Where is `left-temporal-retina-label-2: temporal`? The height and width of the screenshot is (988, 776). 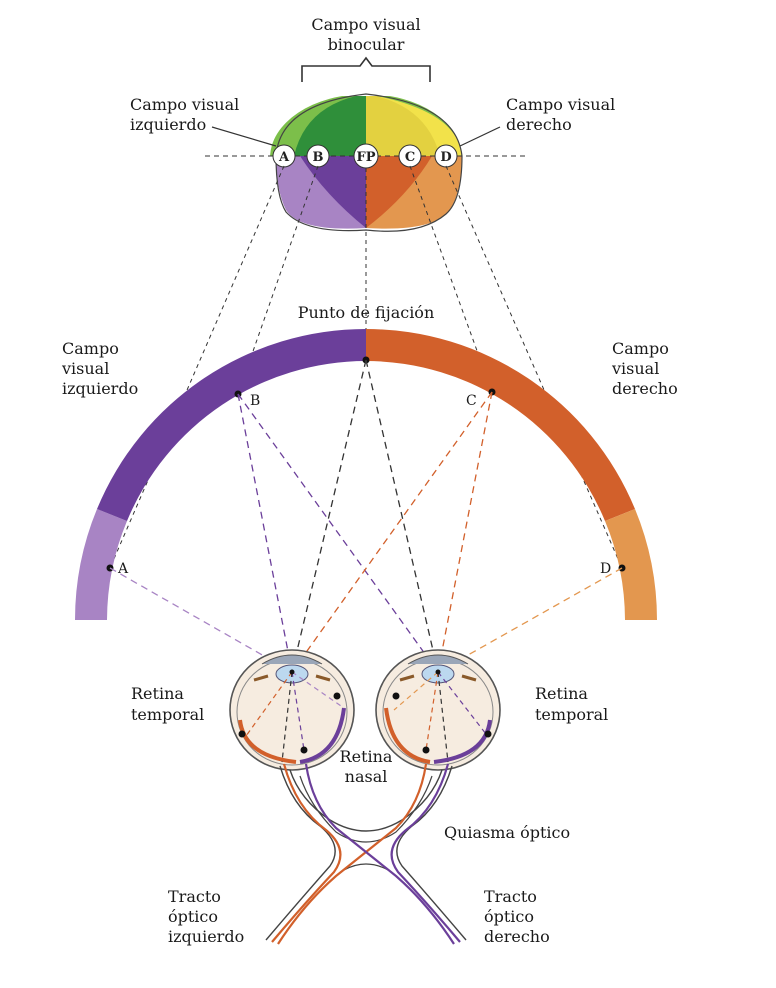
left-temporal-retina-label-2: temporal is located at coordinates (167, 714).